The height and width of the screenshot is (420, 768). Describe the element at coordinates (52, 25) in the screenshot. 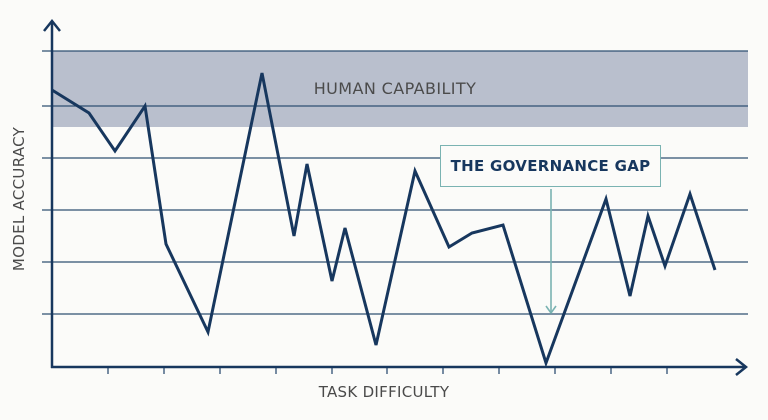

I see `y-axis-arrow-icon` at that location.